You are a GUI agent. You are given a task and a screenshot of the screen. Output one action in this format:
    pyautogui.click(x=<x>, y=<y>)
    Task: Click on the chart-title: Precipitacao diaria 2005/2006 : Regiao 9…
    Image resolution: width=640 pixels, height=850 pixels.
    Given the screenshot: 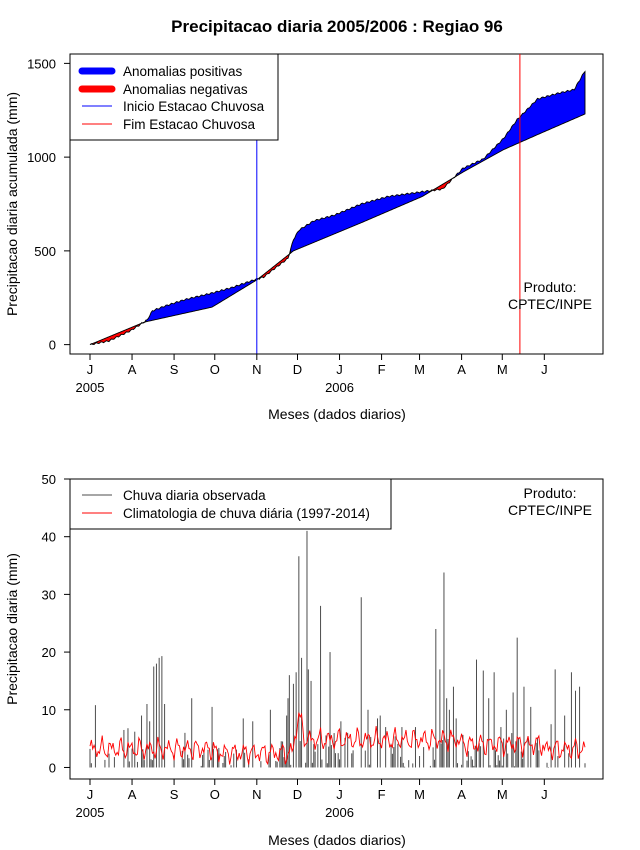 What is the action you would take?
    pyautogui.click(x=337, y=26)
    